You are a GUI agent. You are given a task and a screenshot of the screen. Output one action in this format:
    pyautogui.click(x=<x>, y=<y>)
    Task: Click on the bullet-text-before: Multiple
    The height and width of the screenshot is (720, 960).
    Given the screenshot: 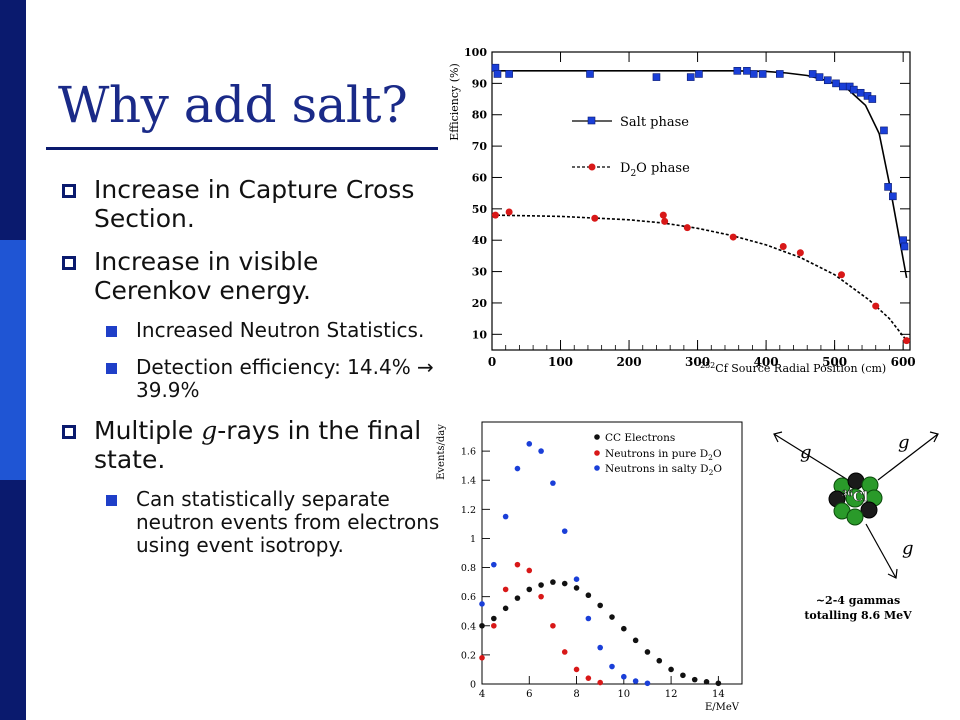 What is the action you would take?
    pyautogui.click(x=148, y=430)
    